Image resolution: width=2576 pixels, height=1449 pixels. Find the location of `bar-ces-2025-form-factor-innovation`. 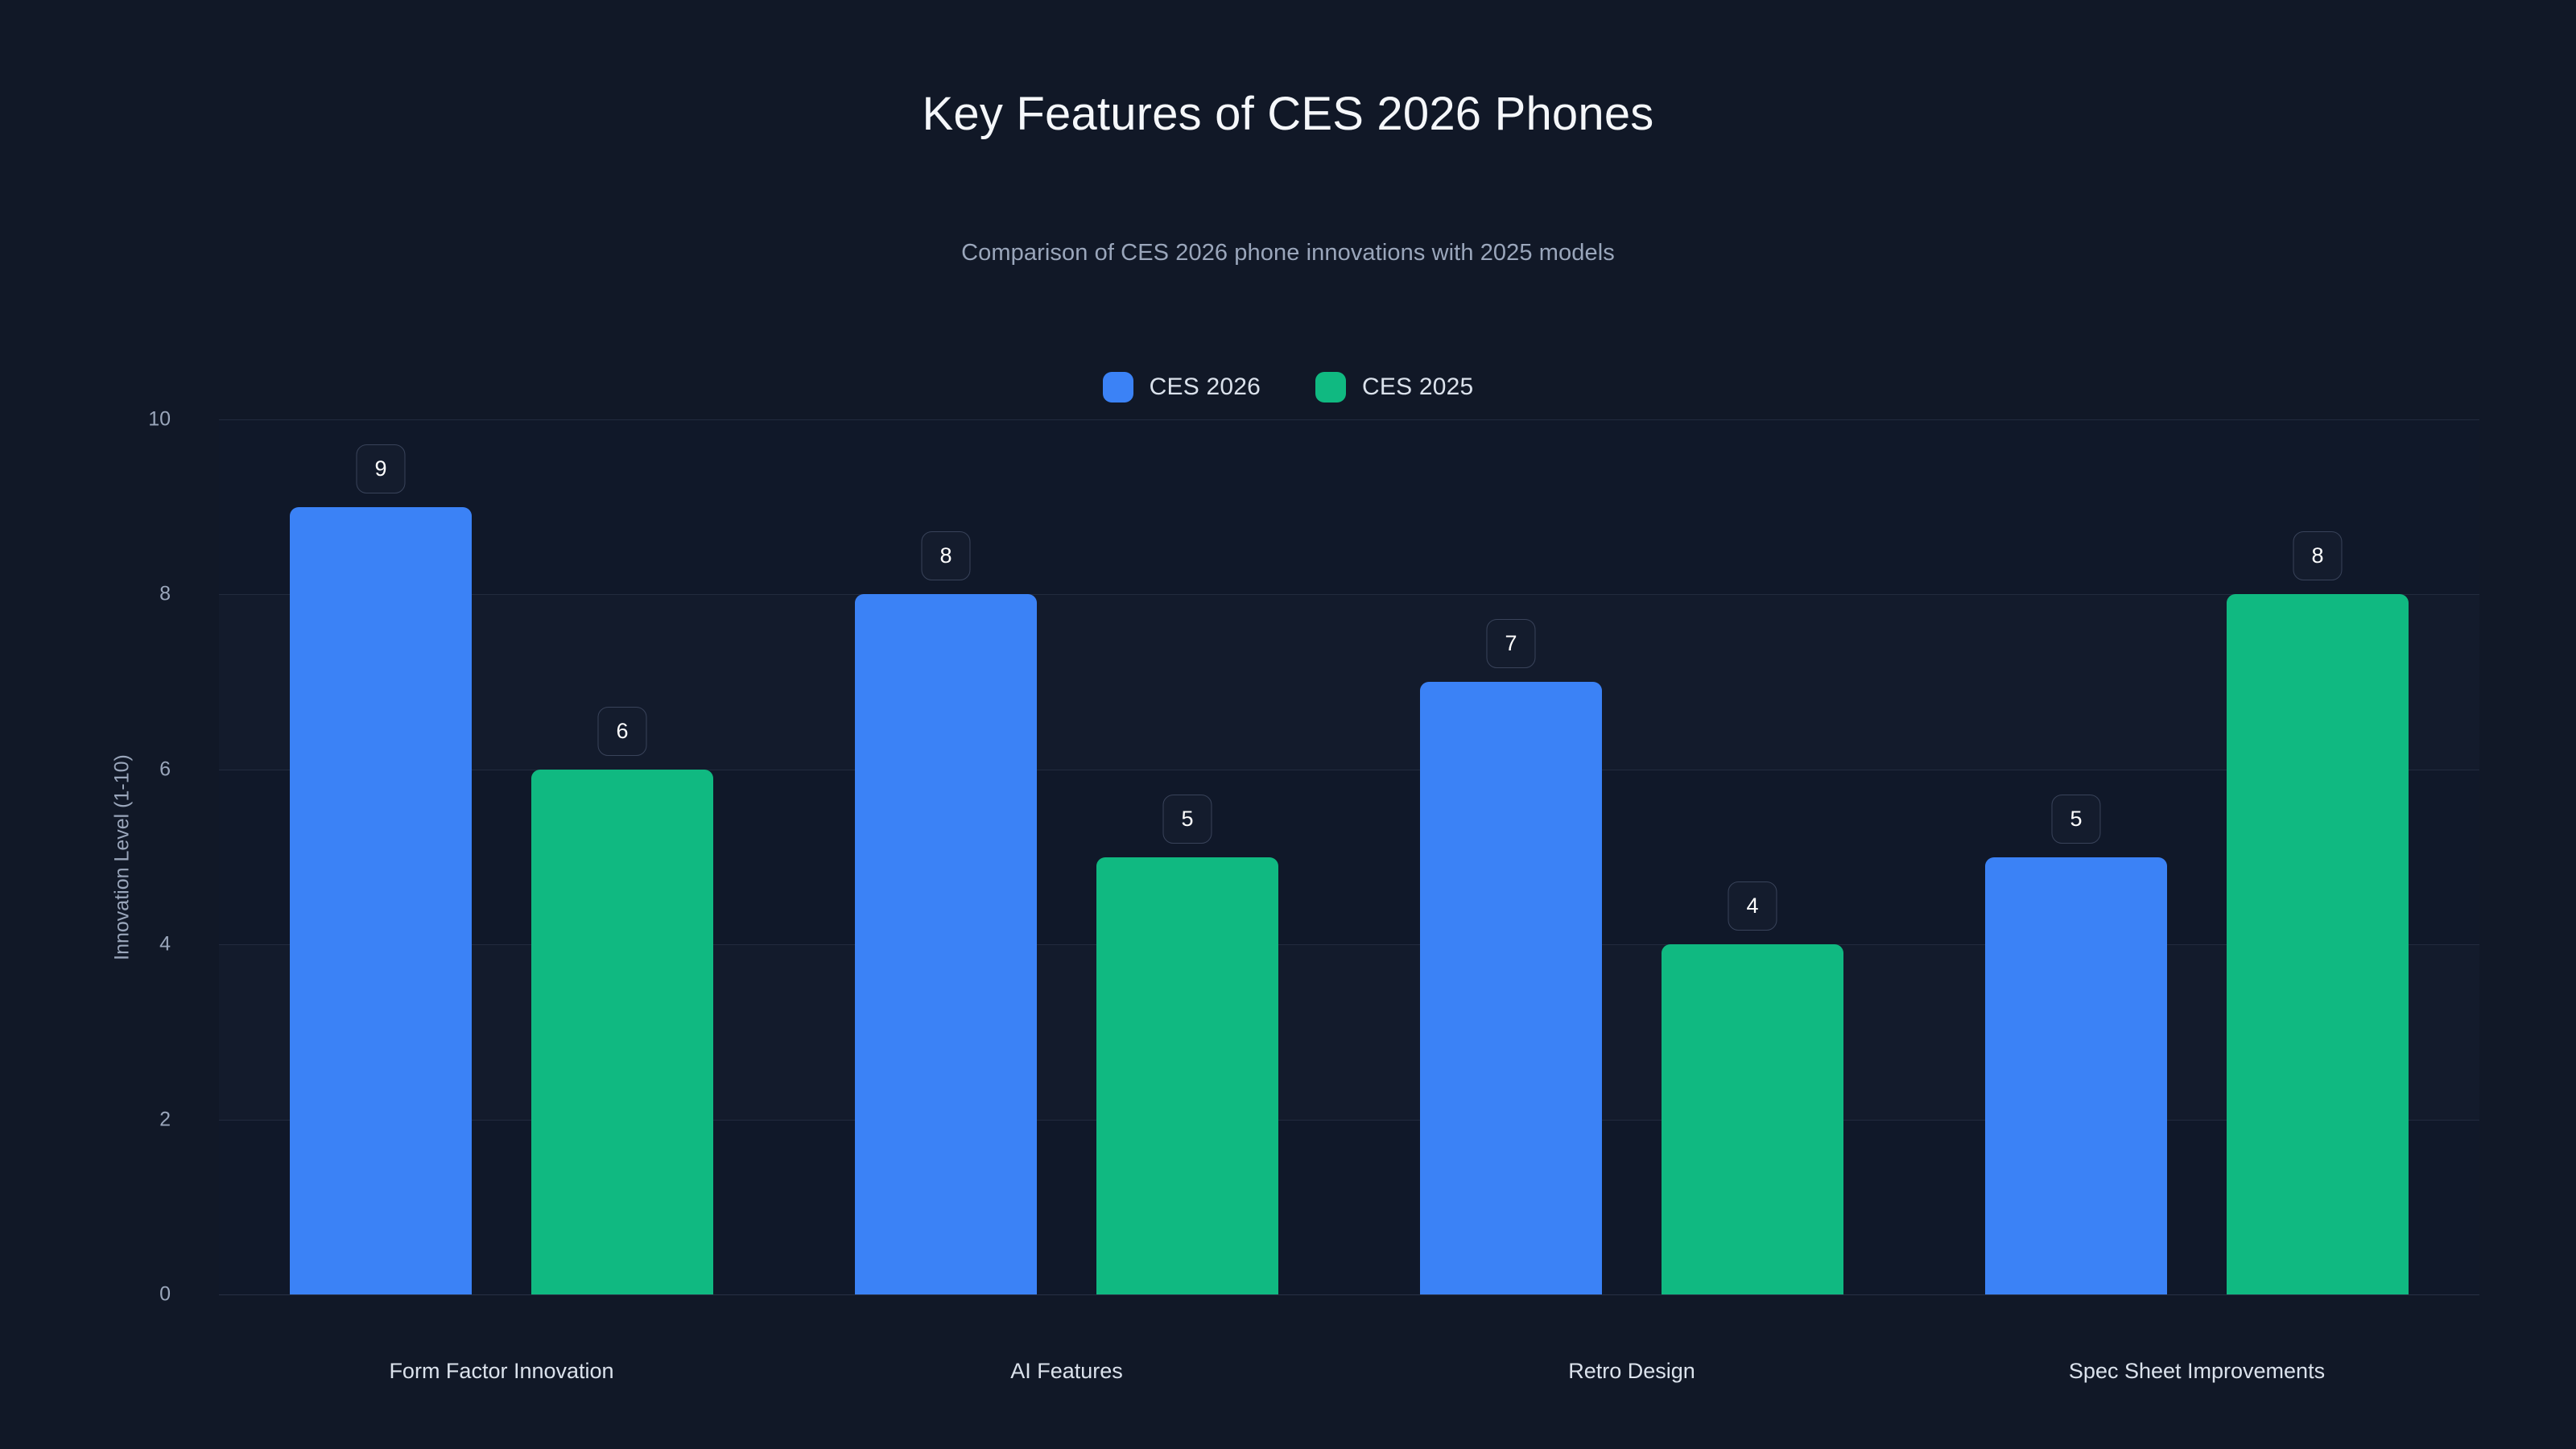

bar-ces-2025-form-factor-innovation is located at coordinates (622, 1031).